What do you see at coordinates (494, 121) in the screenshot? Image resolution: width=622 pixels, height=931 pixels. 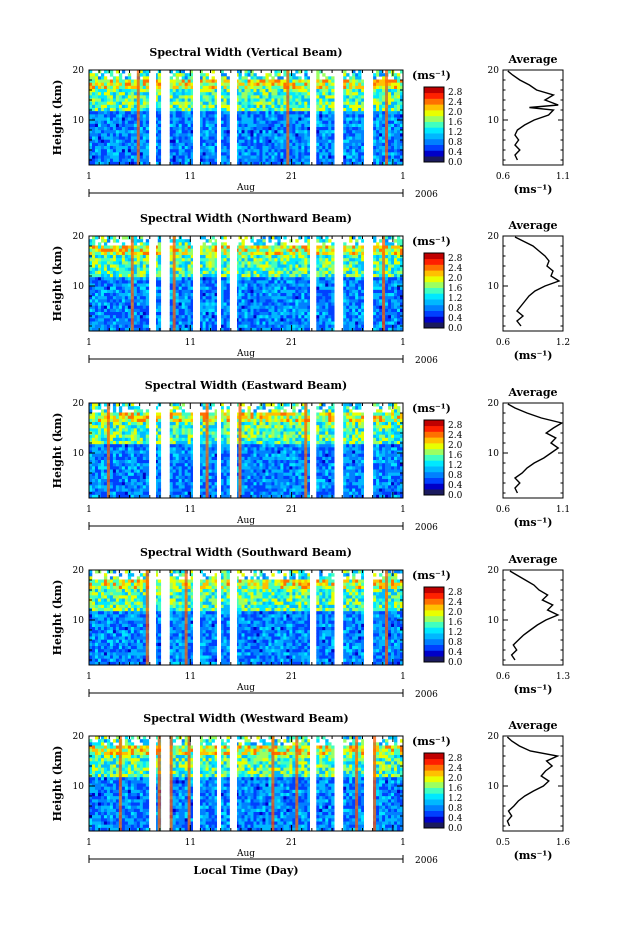 I see `profile-y-tick-label: 10` at bounding box center [494, 121].